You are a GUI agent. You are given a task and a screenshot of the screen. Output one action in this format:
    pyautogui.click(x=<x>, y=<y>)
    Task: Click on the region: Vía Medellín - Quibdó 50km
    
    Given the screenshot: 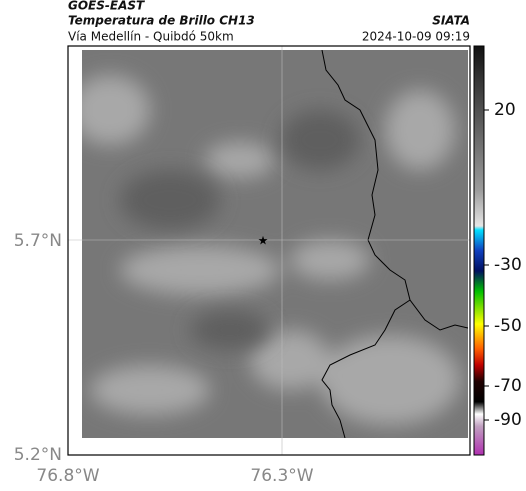 What is the action you would take?
    pyautogui.click(x=151, y=37)
    